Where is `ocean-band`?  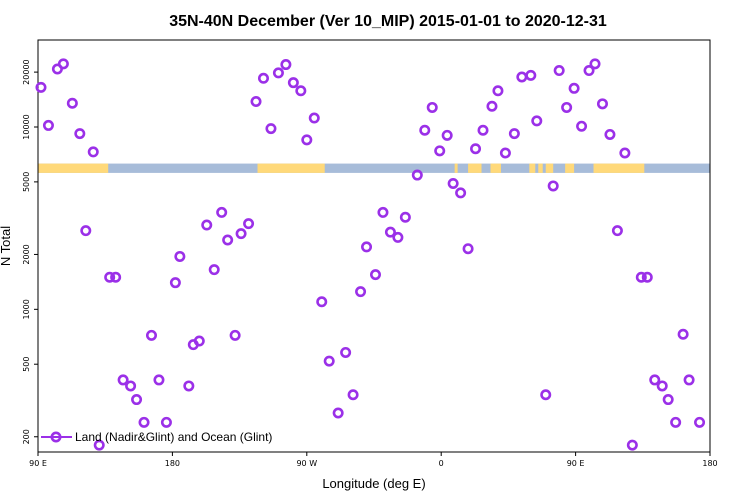
ocean-band is located at coordinates (374, 168).